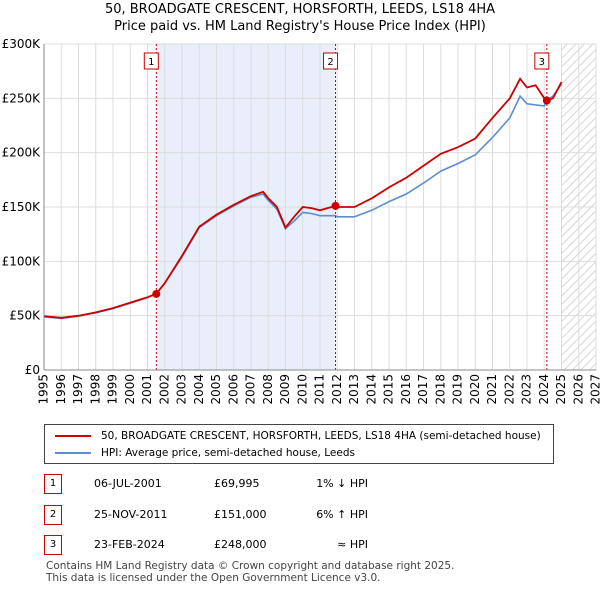 The width and height of the screenshot is (600, 590). I want to click on x-tick-label-2004: 2004, so click(199, 389).